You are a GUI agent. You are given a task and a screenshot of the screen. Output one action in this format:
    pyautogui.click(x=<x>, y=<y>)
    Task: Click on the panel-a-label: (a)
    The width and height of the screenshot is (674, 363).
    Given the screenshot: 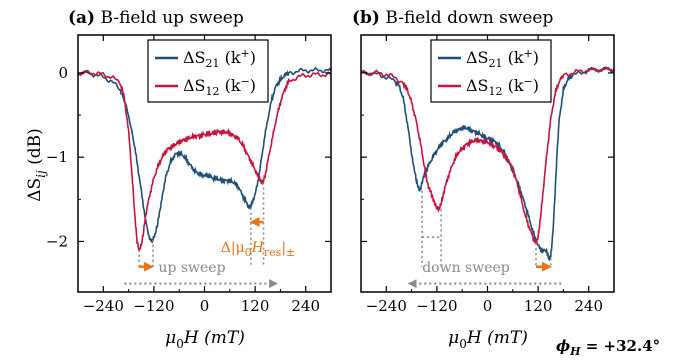 What is the action you would take?
    pyautogui.click(x=81, y=18)
    